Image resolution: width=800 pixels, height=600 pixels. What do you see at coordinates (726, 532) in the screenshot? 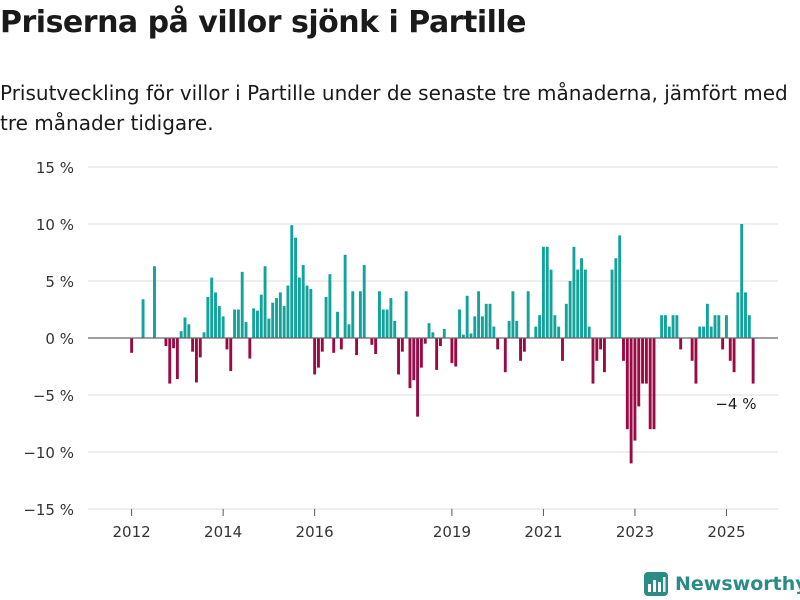
I see `x-tick-label: 2025` at bounding box center [726, 532].